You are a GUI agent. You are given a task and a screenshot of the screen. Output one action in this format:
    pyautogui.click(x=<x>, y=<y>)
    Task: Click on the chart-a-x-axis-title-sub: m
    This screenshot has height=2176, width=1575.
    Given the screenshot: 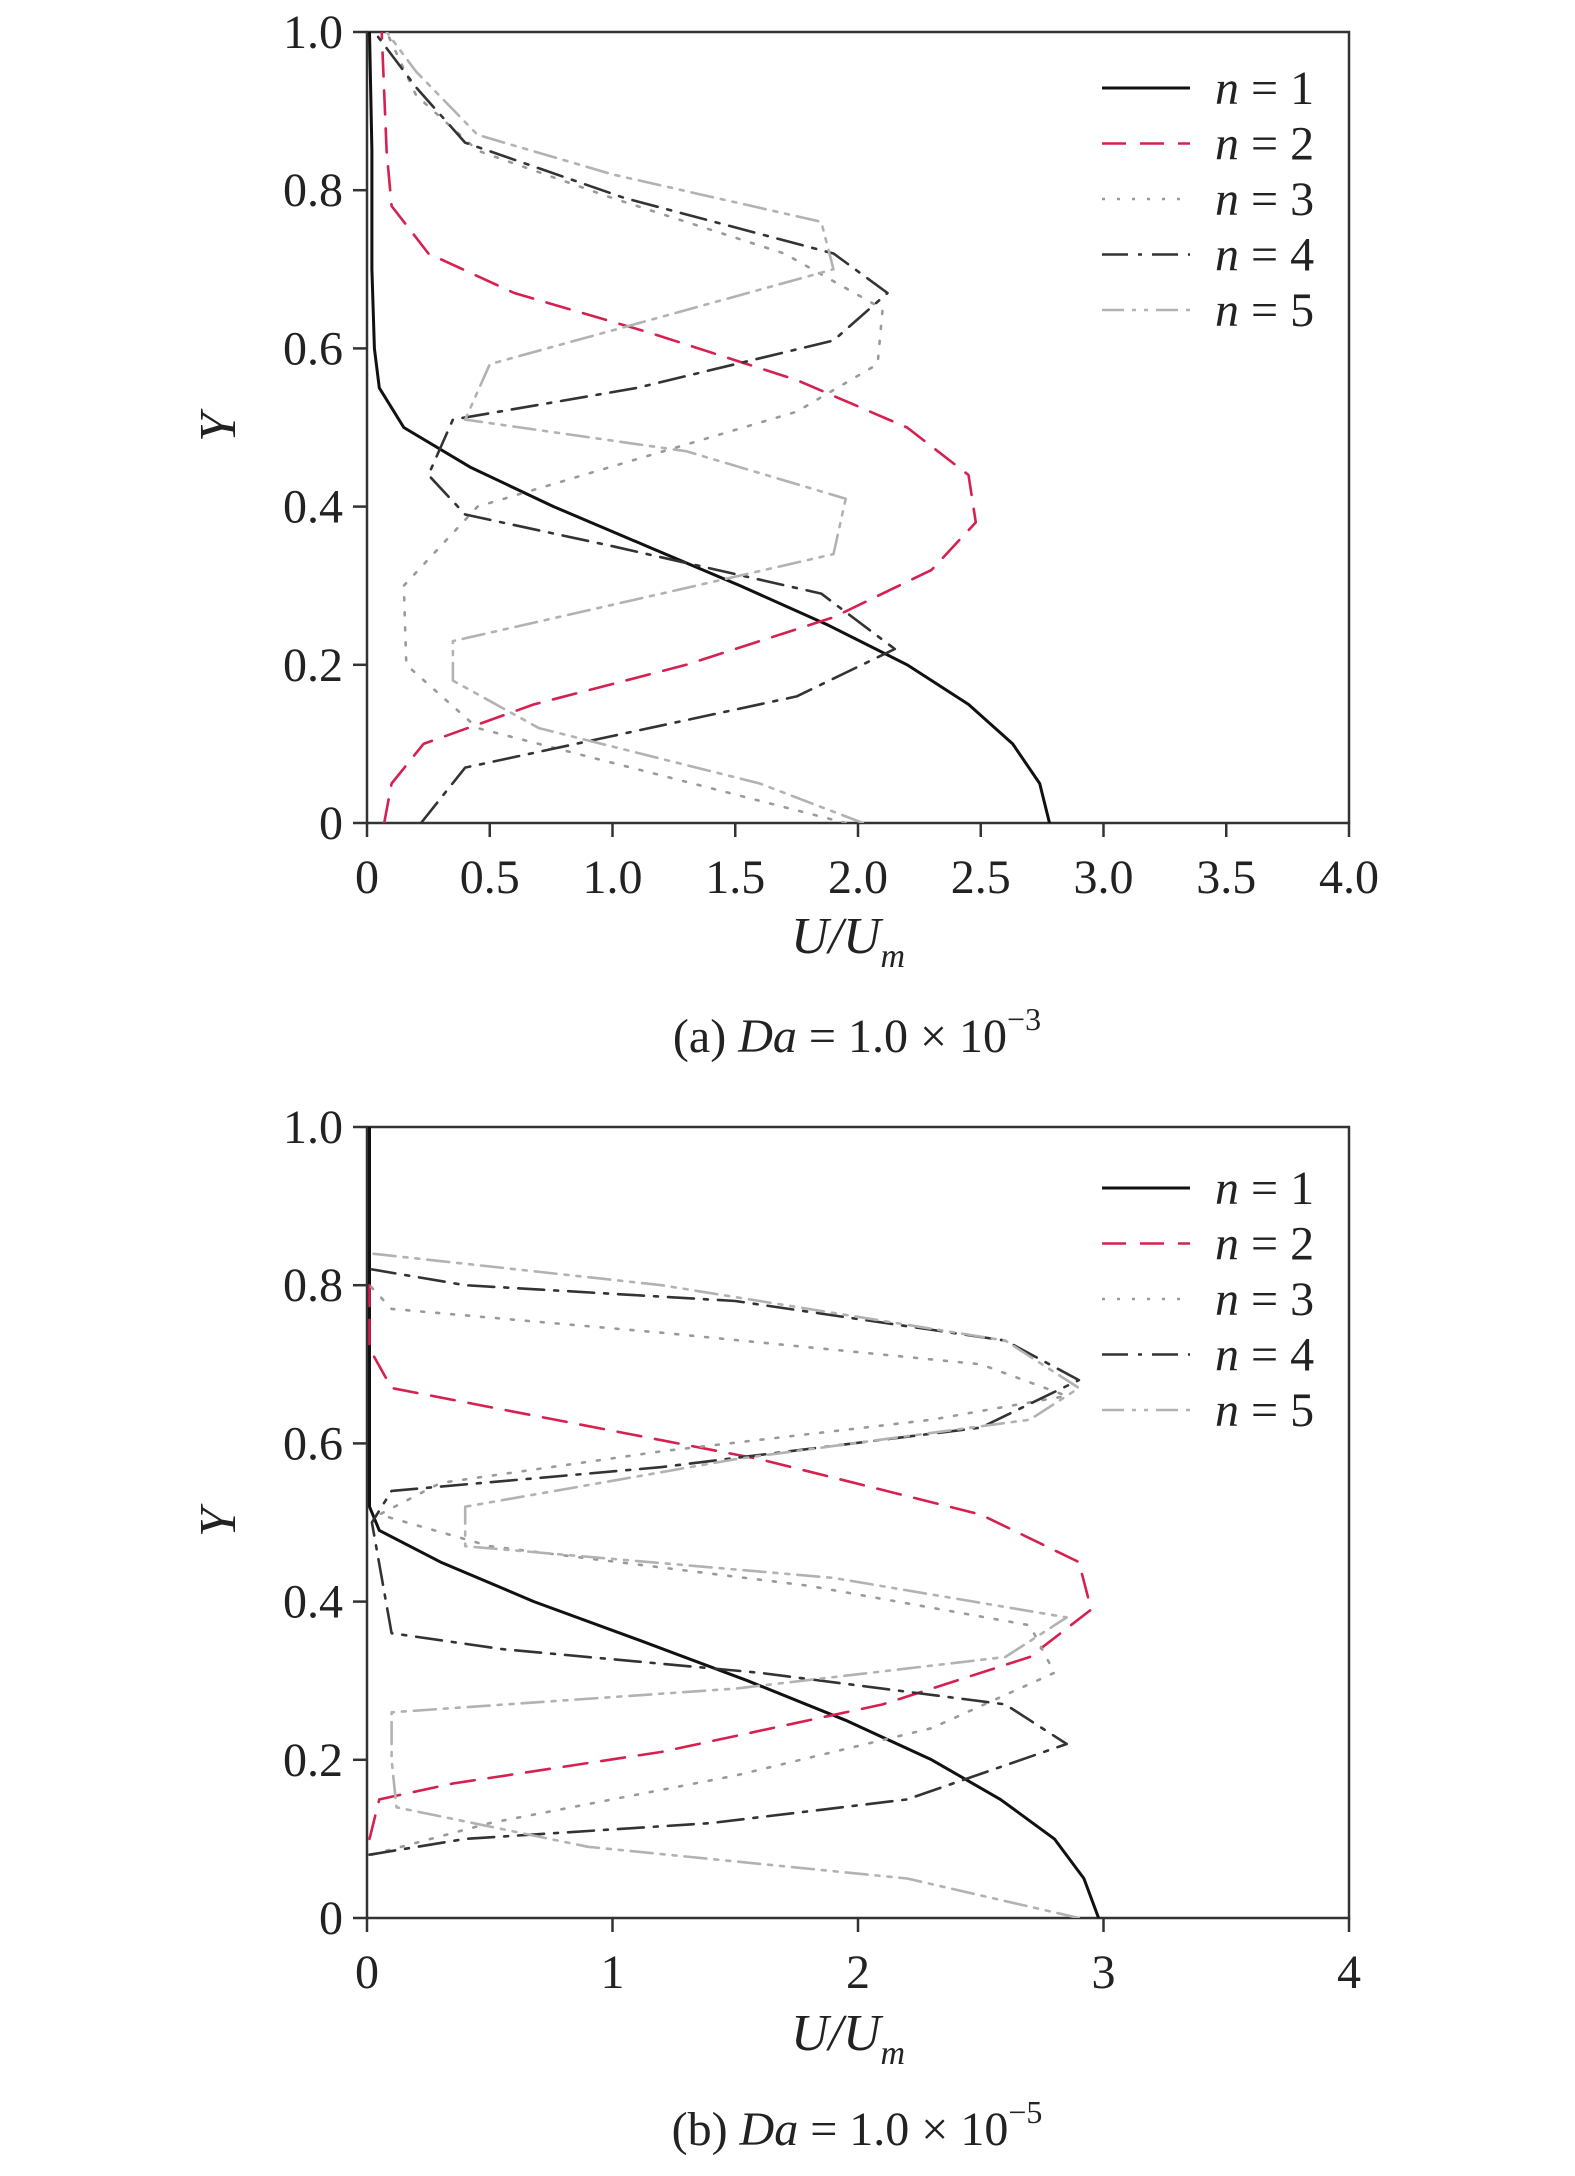 What is the action you would take?
    pyautogui.click(x=893, y=956)
    